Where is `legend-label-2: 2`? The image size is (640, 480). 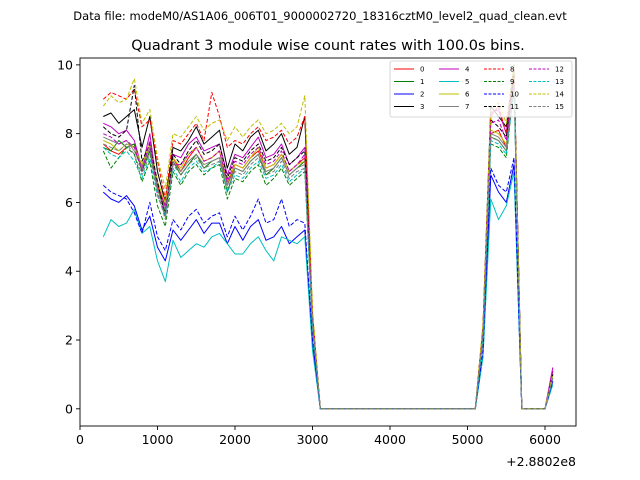
legend-label-2: 2 is located at coordinates (422, 95).